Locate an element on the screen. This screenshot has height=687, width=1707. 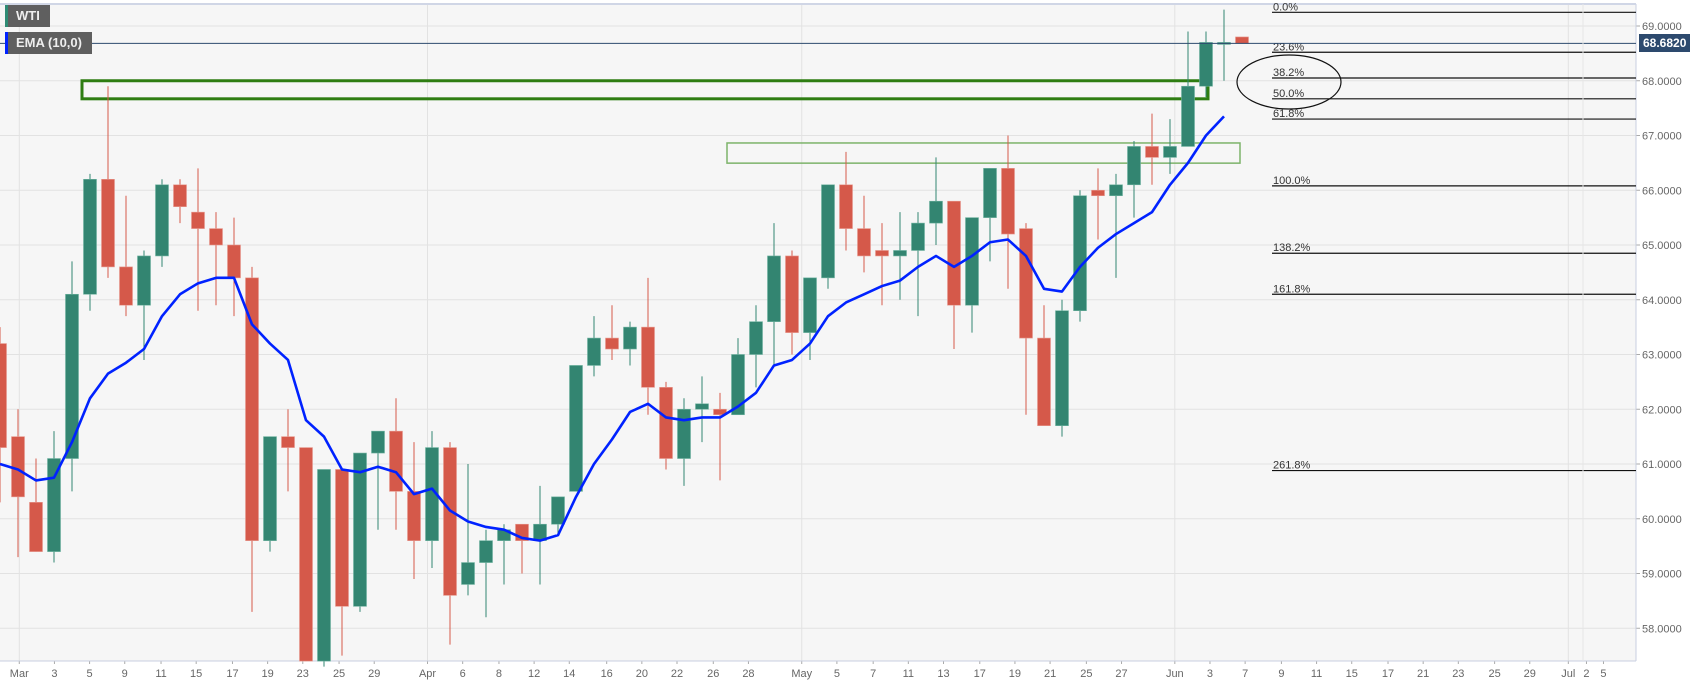
x-axis-label: 25 is located at coordinates (339, 674).